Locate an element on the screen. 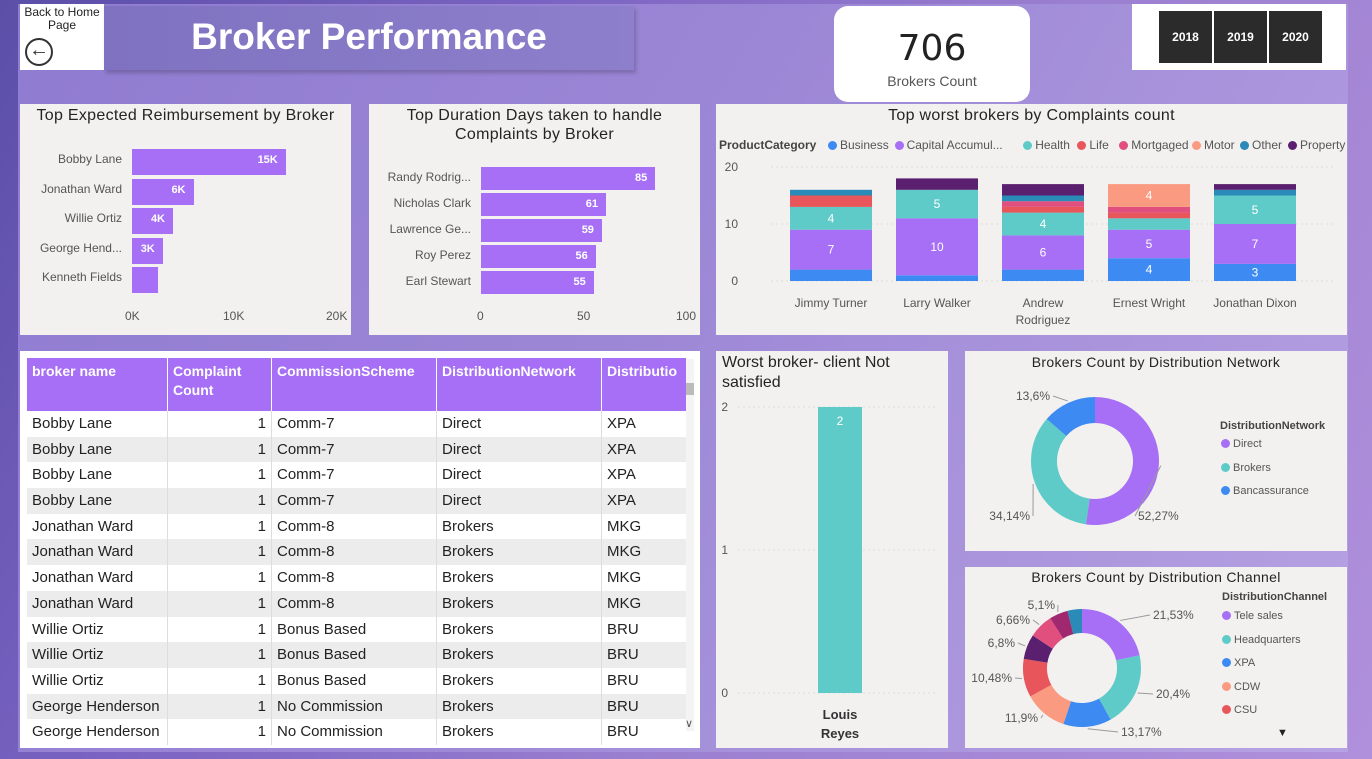  legend-item: CDW is located at coordinates (1241, 687).